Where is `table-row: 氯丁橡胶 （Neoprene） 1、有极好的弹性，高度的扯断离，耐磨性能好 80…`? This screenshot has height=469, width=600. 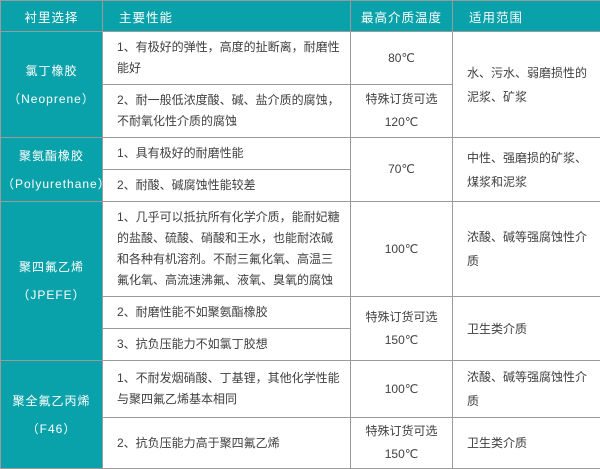 table-row: 氯丁橡胶 （Neoprene） 1、有极好的弹性，高度的扯断离，耐磨性能好 80… is located at coordinates (300, 58).